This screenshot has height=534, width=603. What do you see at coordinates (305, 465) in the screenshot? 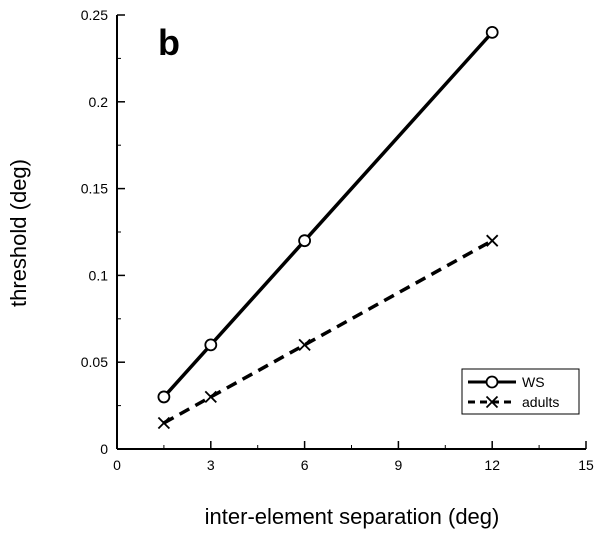
I see `x-tick-label: 6` at bounding box center [305, 465].